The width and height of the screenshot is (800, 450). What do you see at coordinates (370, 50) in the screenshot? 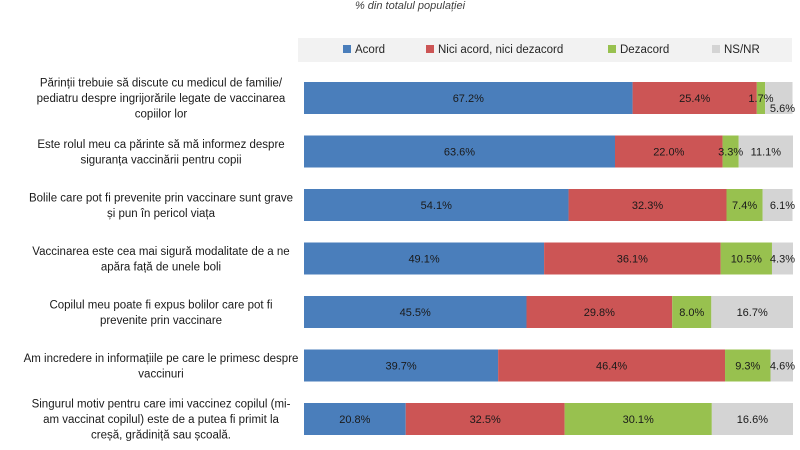
I see `legend-label-acord: Acord` at bounding box center [370, 50].